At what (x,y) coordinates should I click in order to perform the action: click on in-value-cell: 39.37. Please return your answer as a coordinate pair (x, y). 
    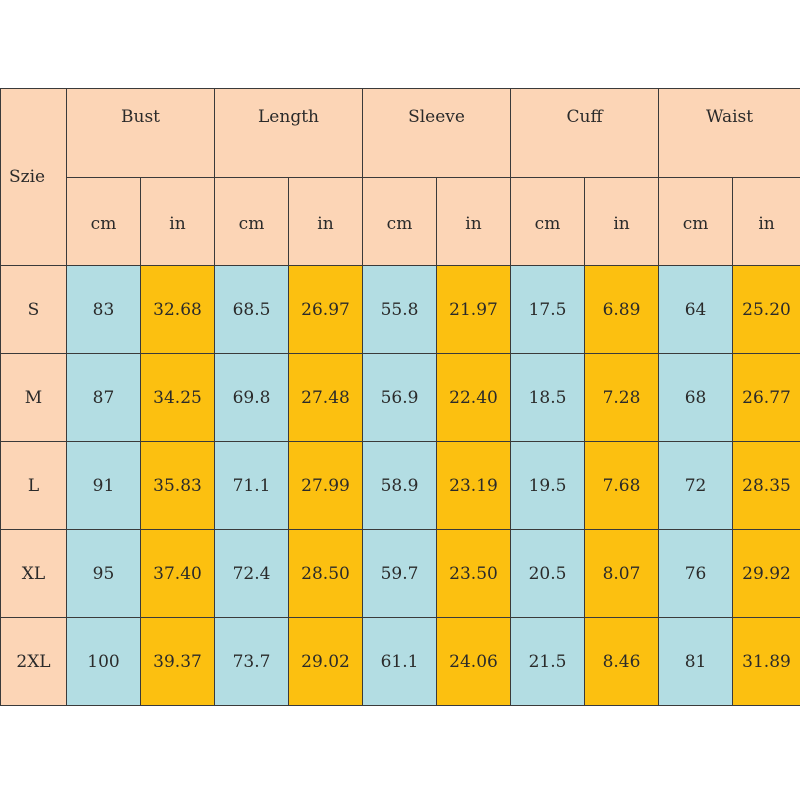
    Looking at the image, I should click on (177, 661).